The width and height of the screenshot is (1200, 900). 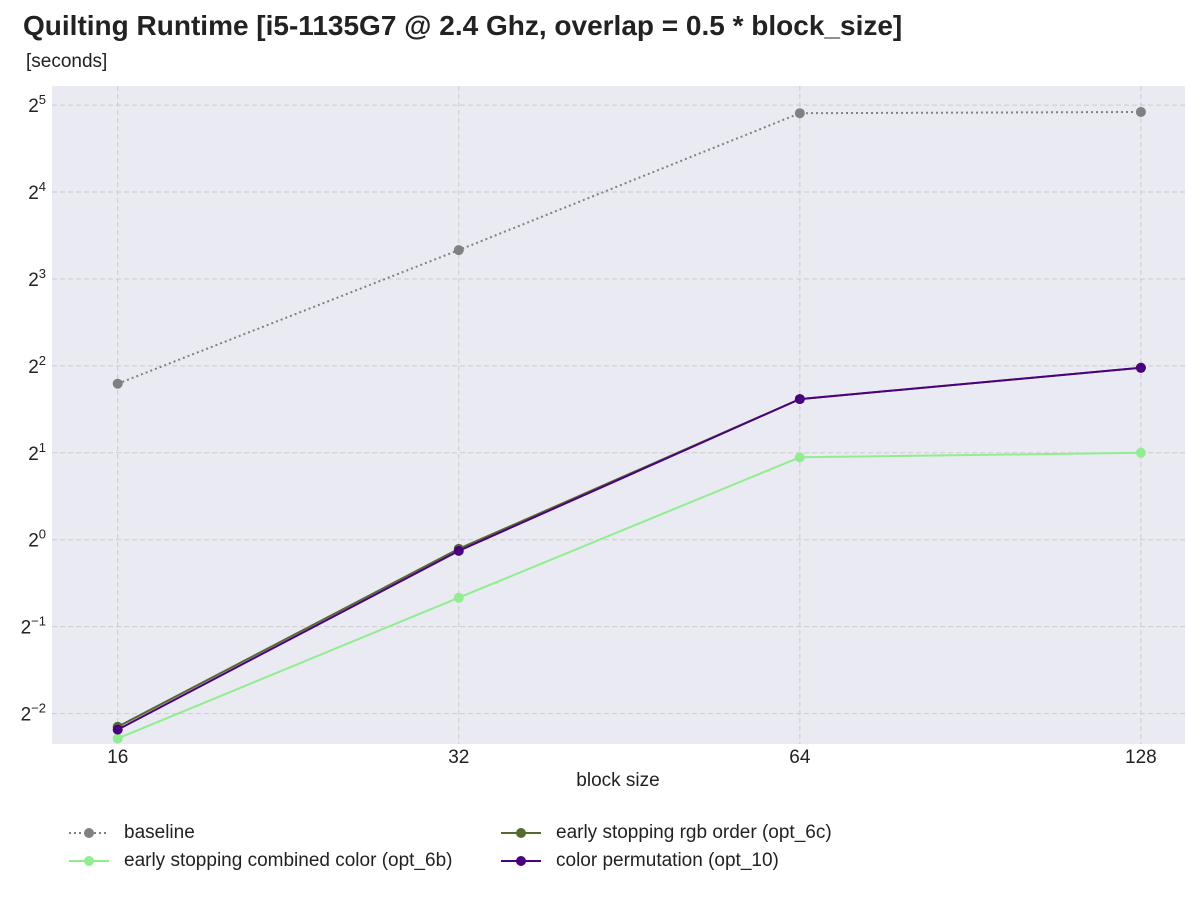 I want to click on y-tick-label: 25, so click(x=37, y=104).